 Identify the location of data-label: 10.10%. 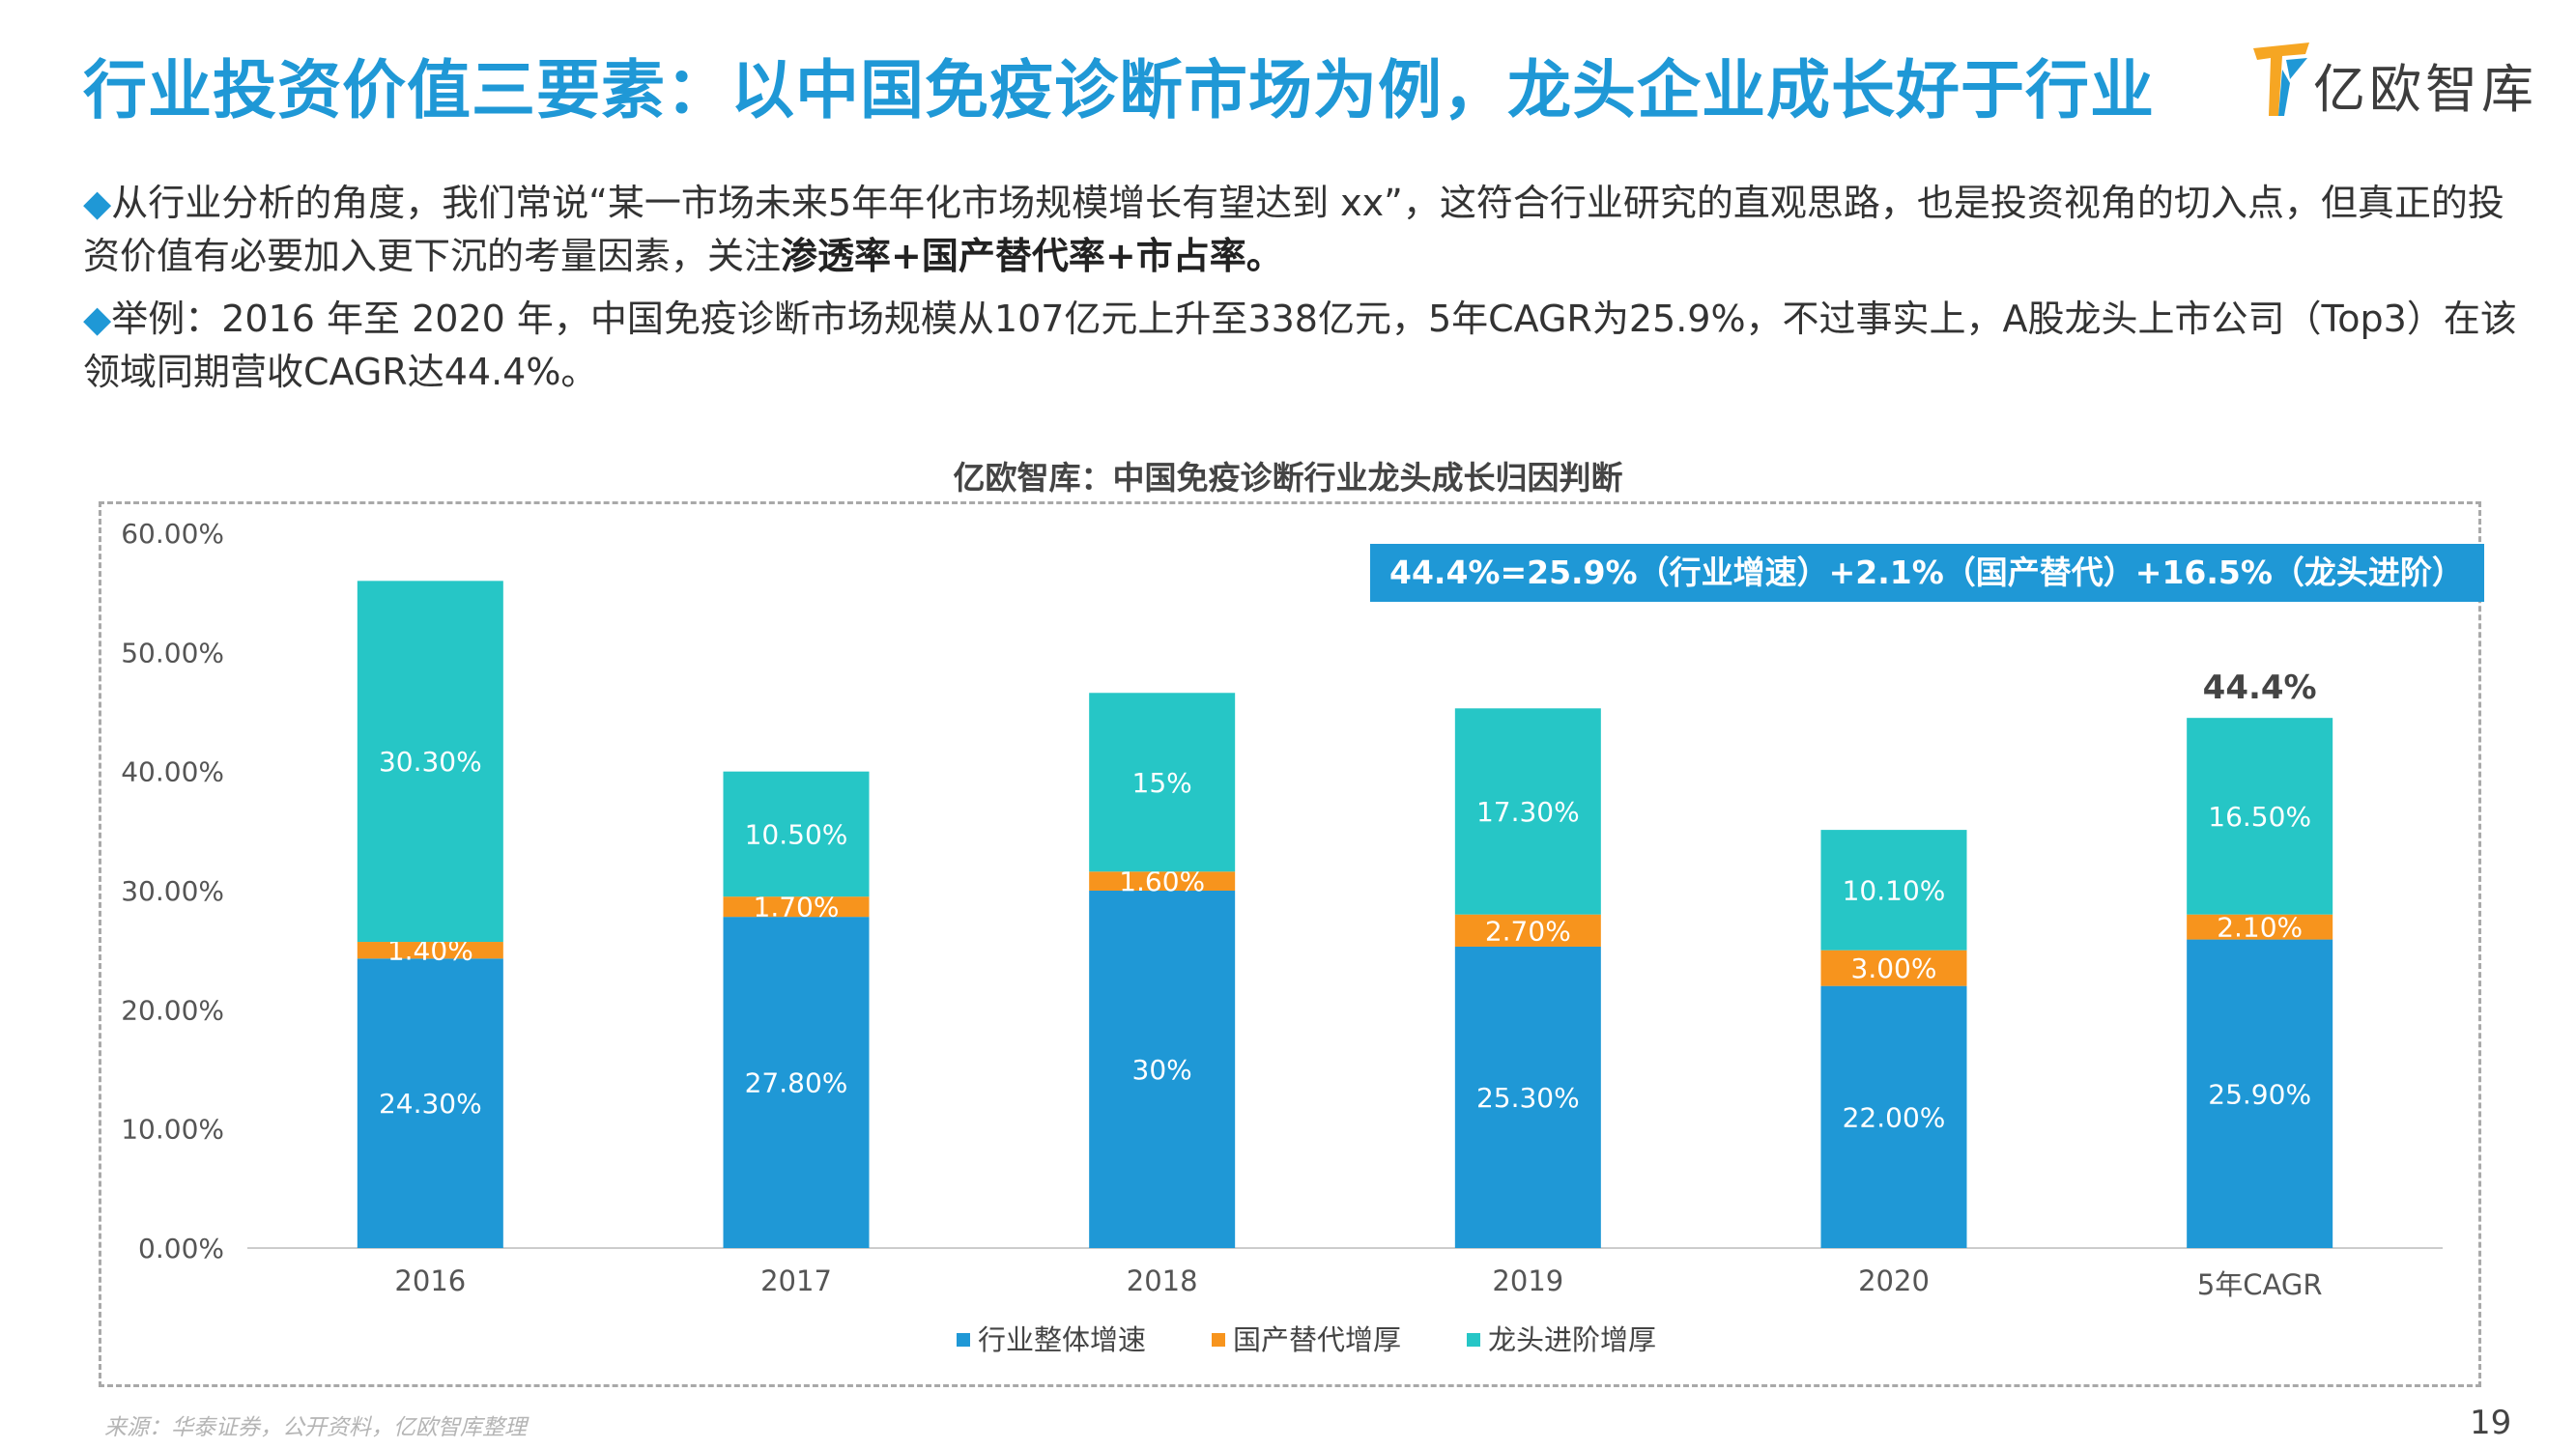
(1895, 890).